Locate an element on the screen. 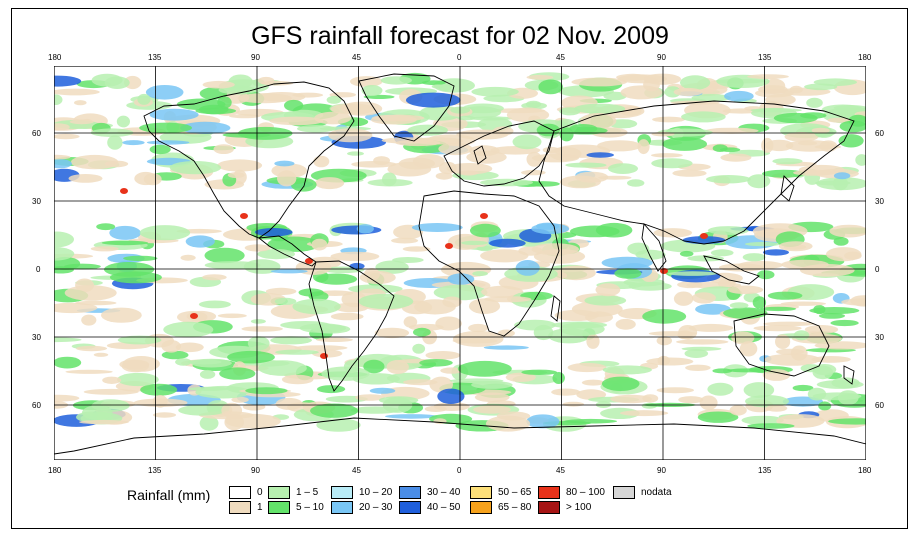 This screenshot has height=539, width=920. legend-title: Rainfall (mm) is located at coordinates (169, 495).